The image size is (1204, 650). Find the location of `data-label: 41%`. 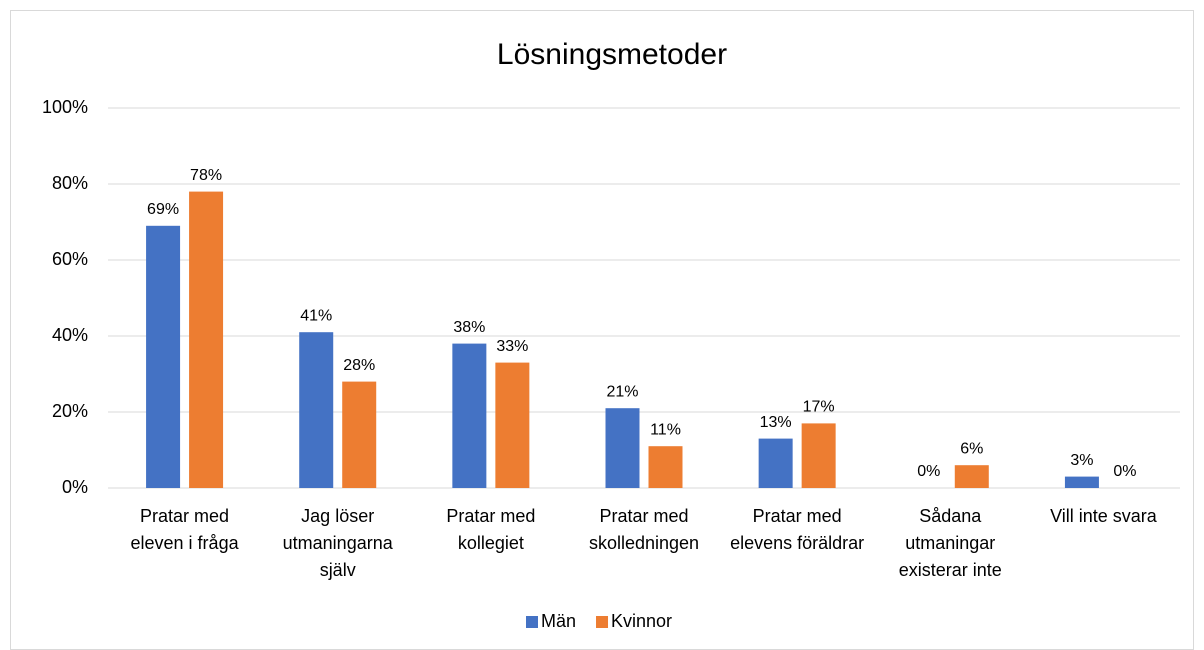

data-label: 41% is located at coordinates (316, 315).